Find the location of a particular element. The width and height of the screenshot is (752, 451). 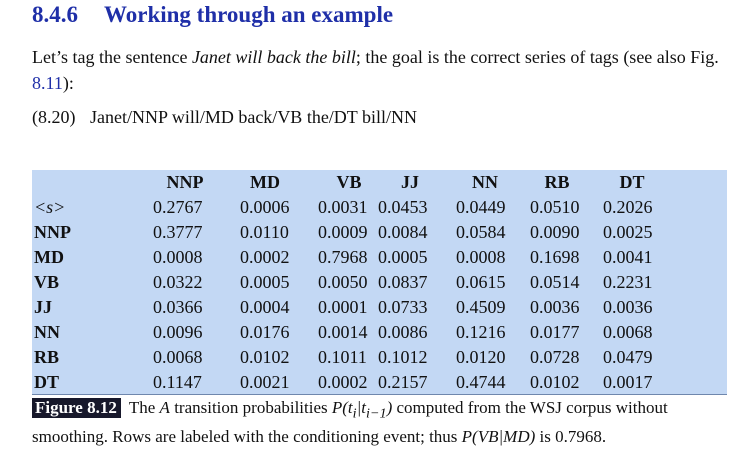

section-title: Working through an example is located at coordinates (249, 14).